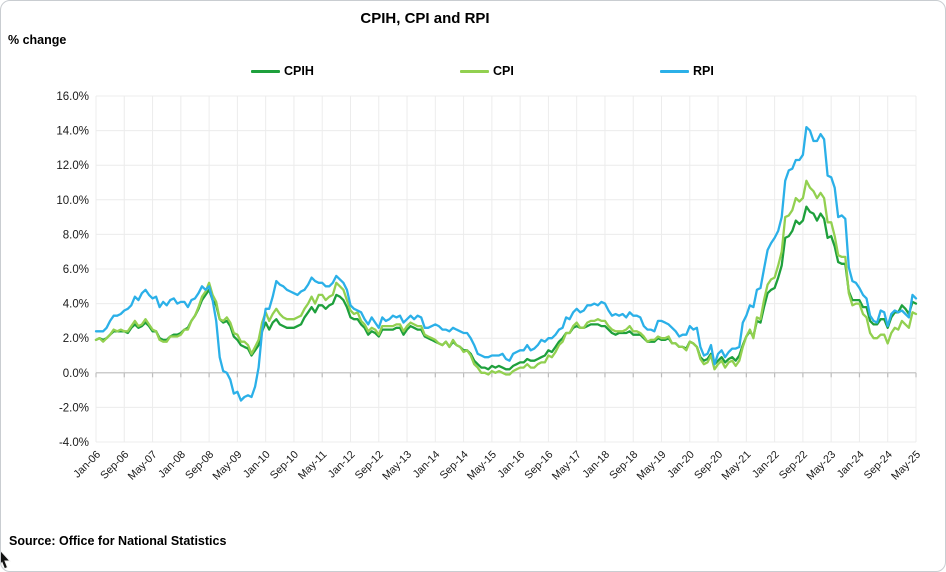 Image resolution: width=946 pixels, height=572 pixels. What do you see at coordinates (312, 465) in the screenshot?
I see `x-tick-label: May-11` at bounding box center [312, 465].